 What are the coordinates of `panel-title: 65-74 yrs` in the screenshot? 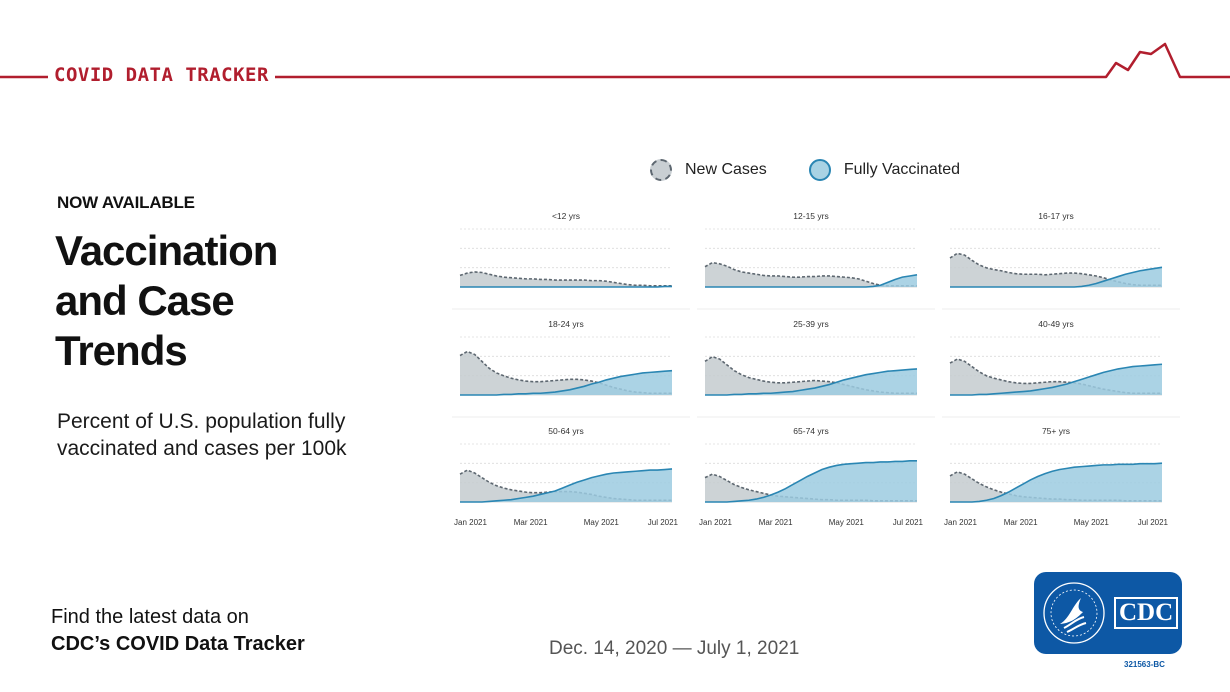 It's located at (810, 431).